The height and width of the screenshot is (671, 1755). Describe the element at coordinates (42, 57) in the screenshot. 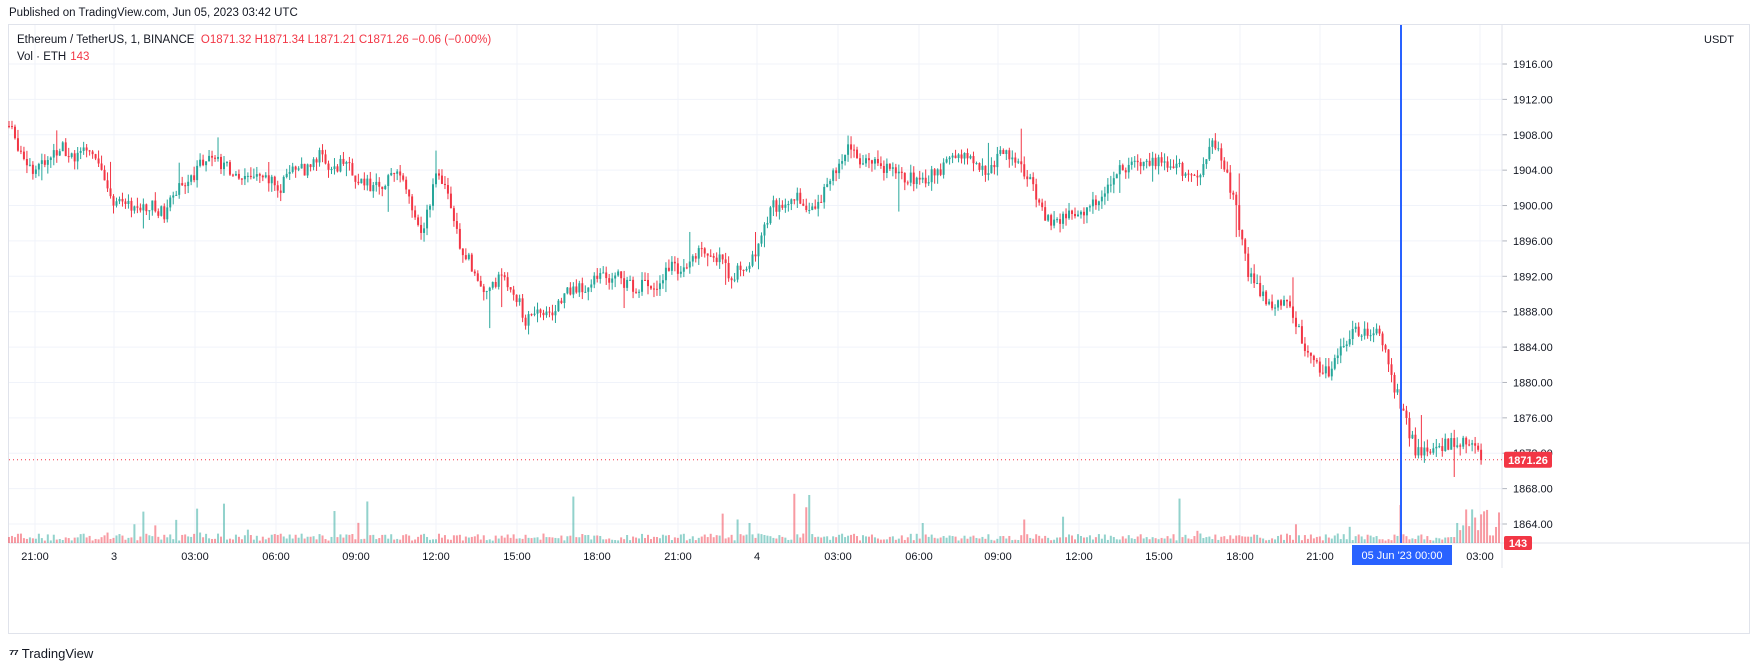

I see `volume-label: Vol · ETH` at that location.